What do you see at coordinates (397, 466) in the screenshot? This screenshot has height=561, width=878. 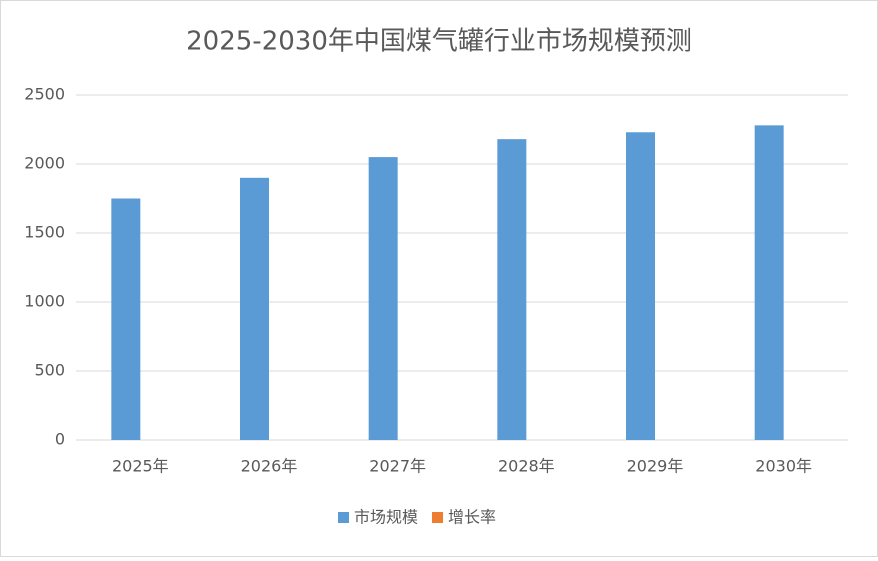 I see `x-tick-label: 2027年` at bounding box center [397, 466].